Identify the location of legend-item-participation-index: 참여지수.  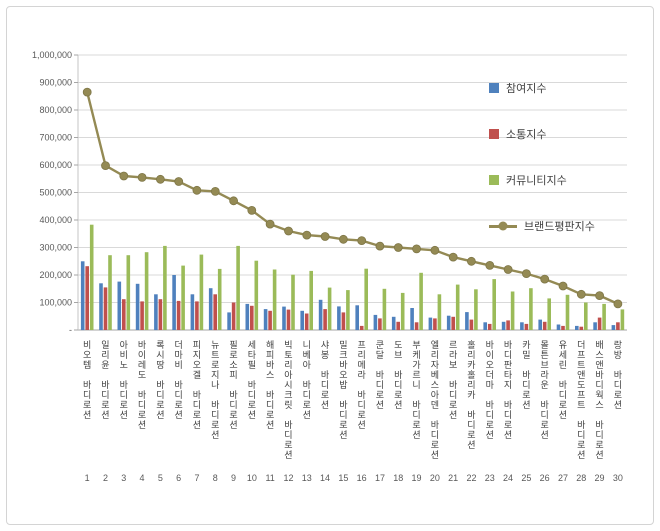
(542, 88).